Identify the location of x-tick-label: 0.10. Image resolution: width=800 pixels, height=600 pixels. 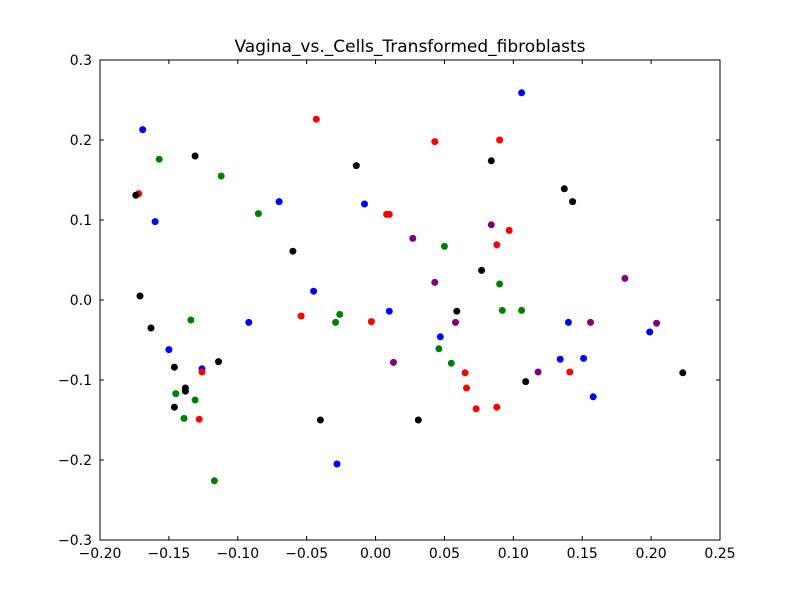
(513, 554).